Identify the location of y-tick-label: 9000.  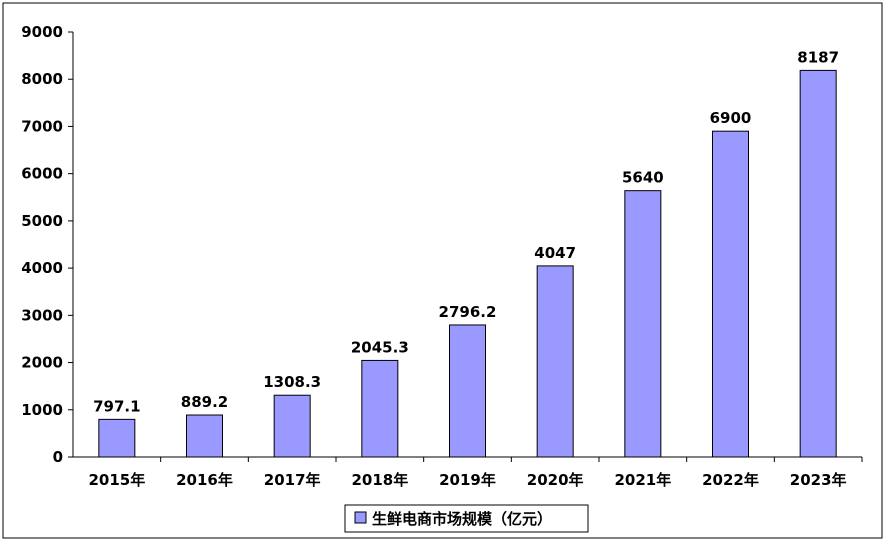
(42, 32).